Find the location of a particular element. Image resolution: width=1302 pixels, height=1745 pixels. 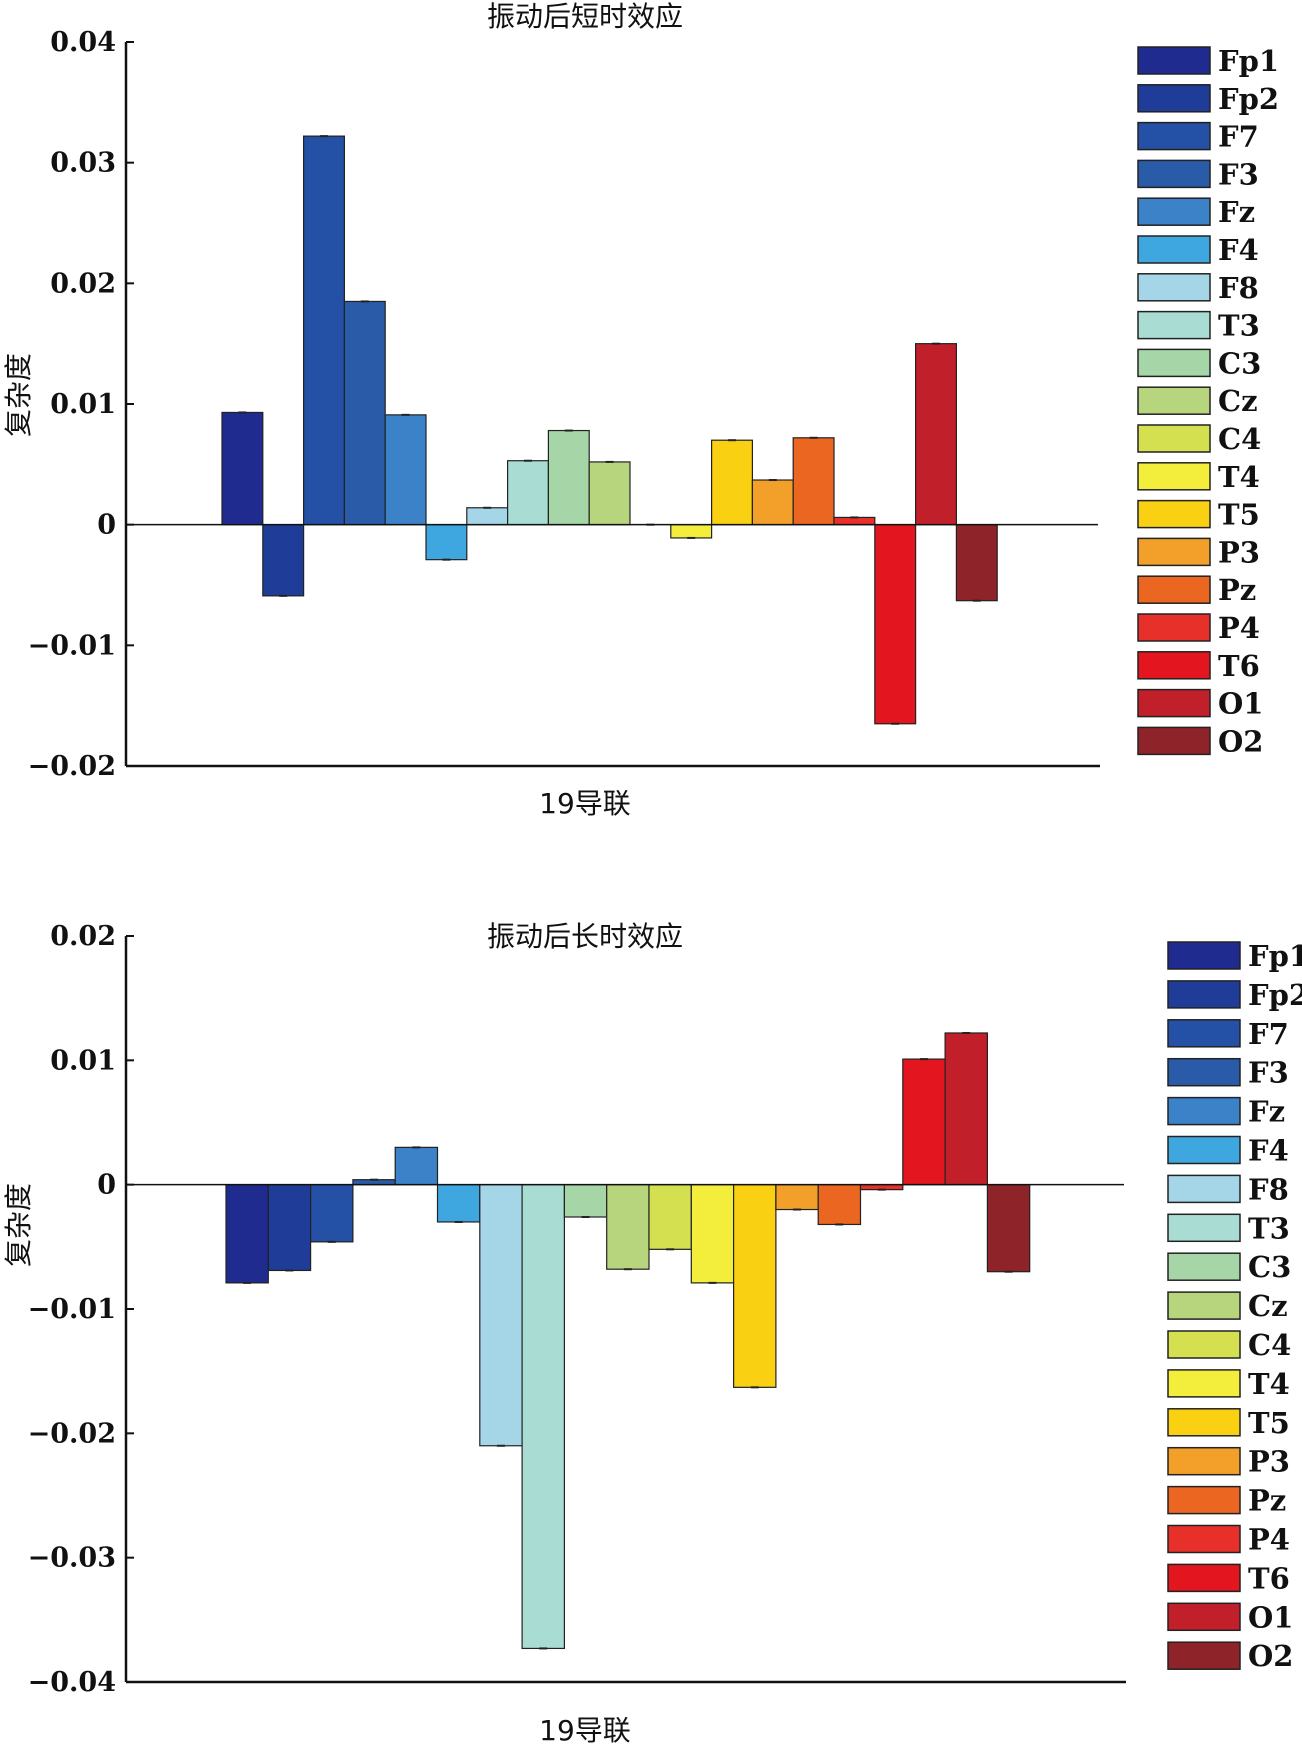

bar-f3 is located at coordinates (364, 413).